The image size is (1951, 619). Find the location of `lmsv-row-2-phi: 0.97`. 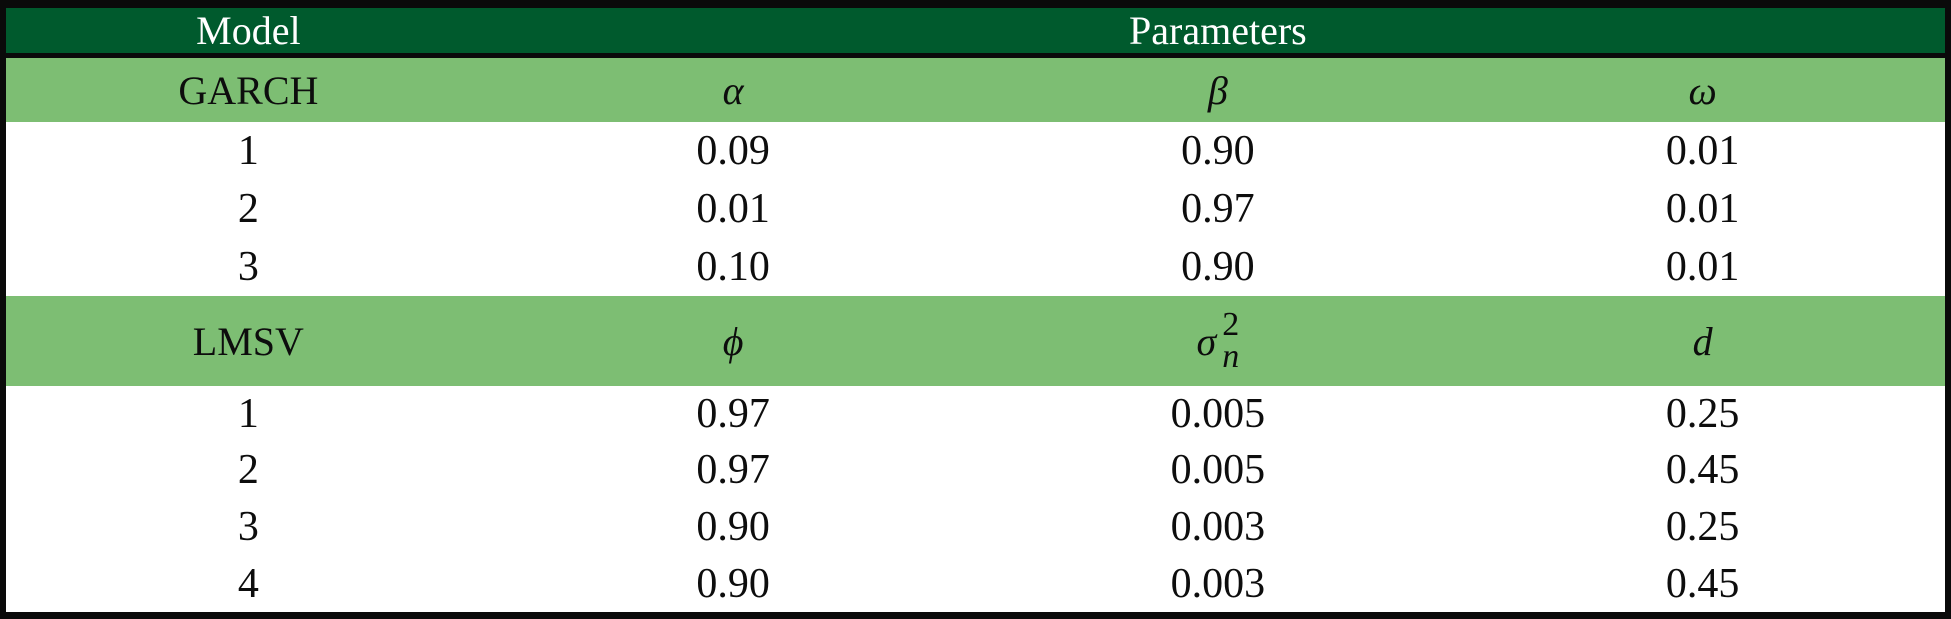

lmsv-row-2-phi: 0.97 is located at coordinates (733, 470).